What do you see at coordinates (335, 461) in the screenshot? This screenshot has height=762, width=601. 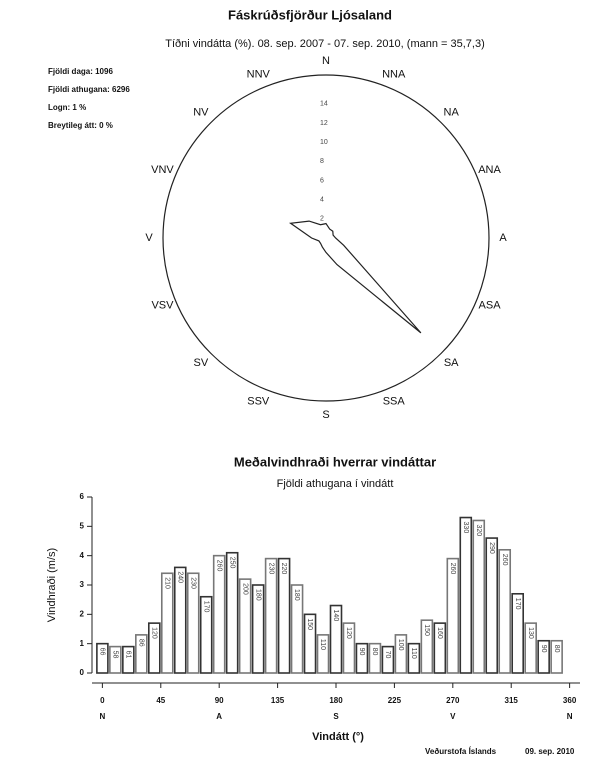 I see `bar-title: Meðalvindhraði hverrar vindáttar` at bounding box center [335, 461].